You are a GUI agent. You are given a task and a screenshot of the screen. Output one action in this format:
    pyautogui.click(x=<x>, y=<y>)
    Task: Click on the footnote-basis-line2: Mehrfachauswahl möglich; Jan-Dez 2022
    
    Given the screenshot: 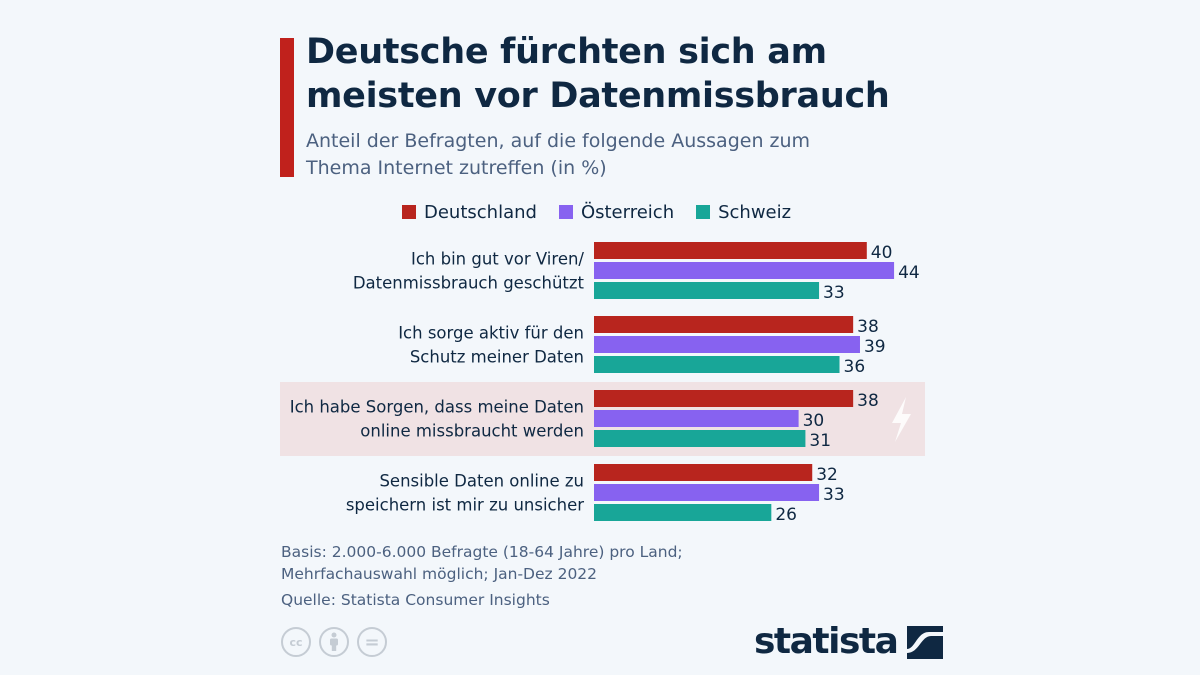 What is the action you would take?
    pyautogui.click(x=439, y=574)
    